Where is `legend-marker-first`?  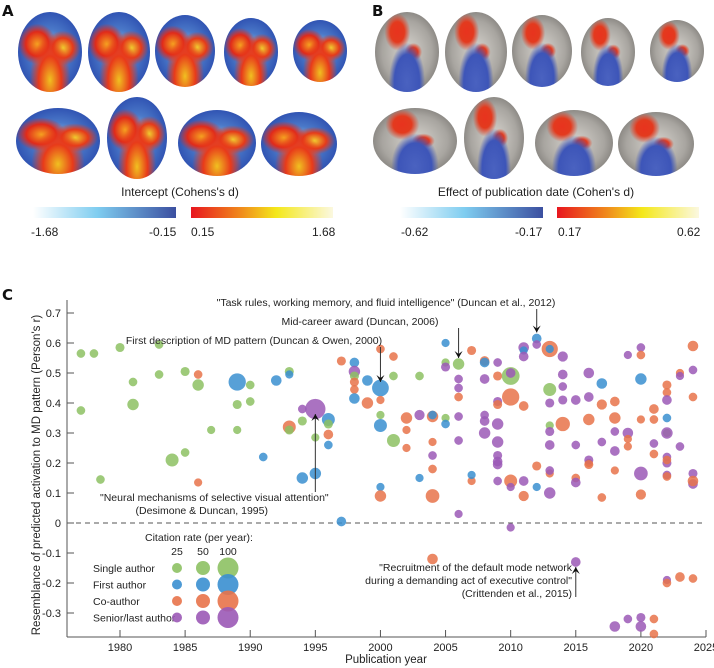 legend-marker-first is located at coordinates (203, 584).